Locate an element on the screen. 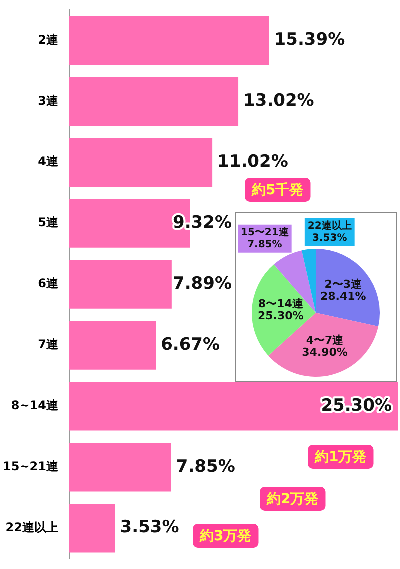 Image resolution: width=400 pixels, height=569 pixels. data-label: 7.89% is located at coordinates (202, 284).